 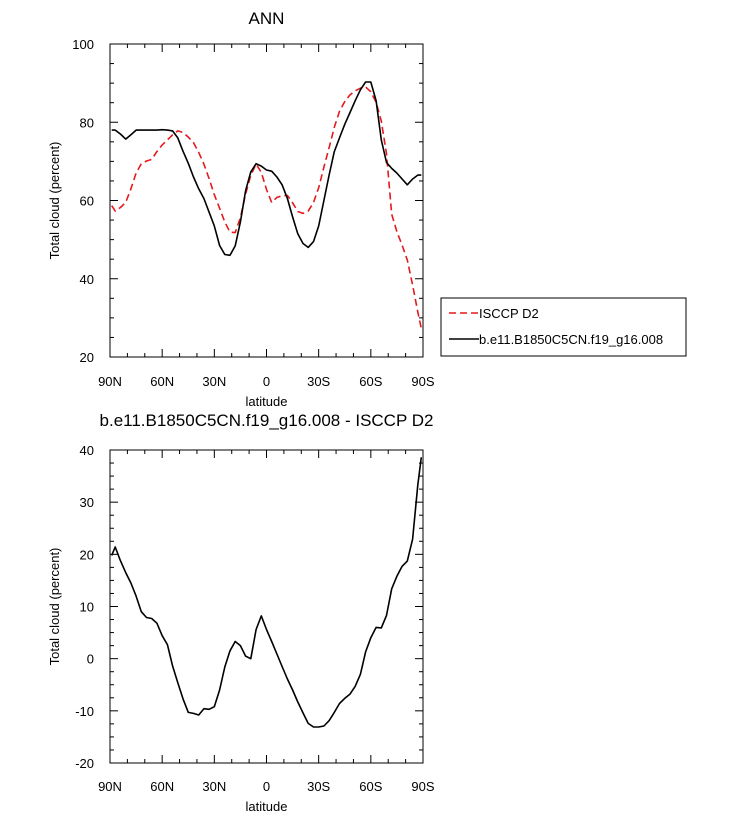 I want to click on y-tick-label: -10, so click(x=84, y=711).